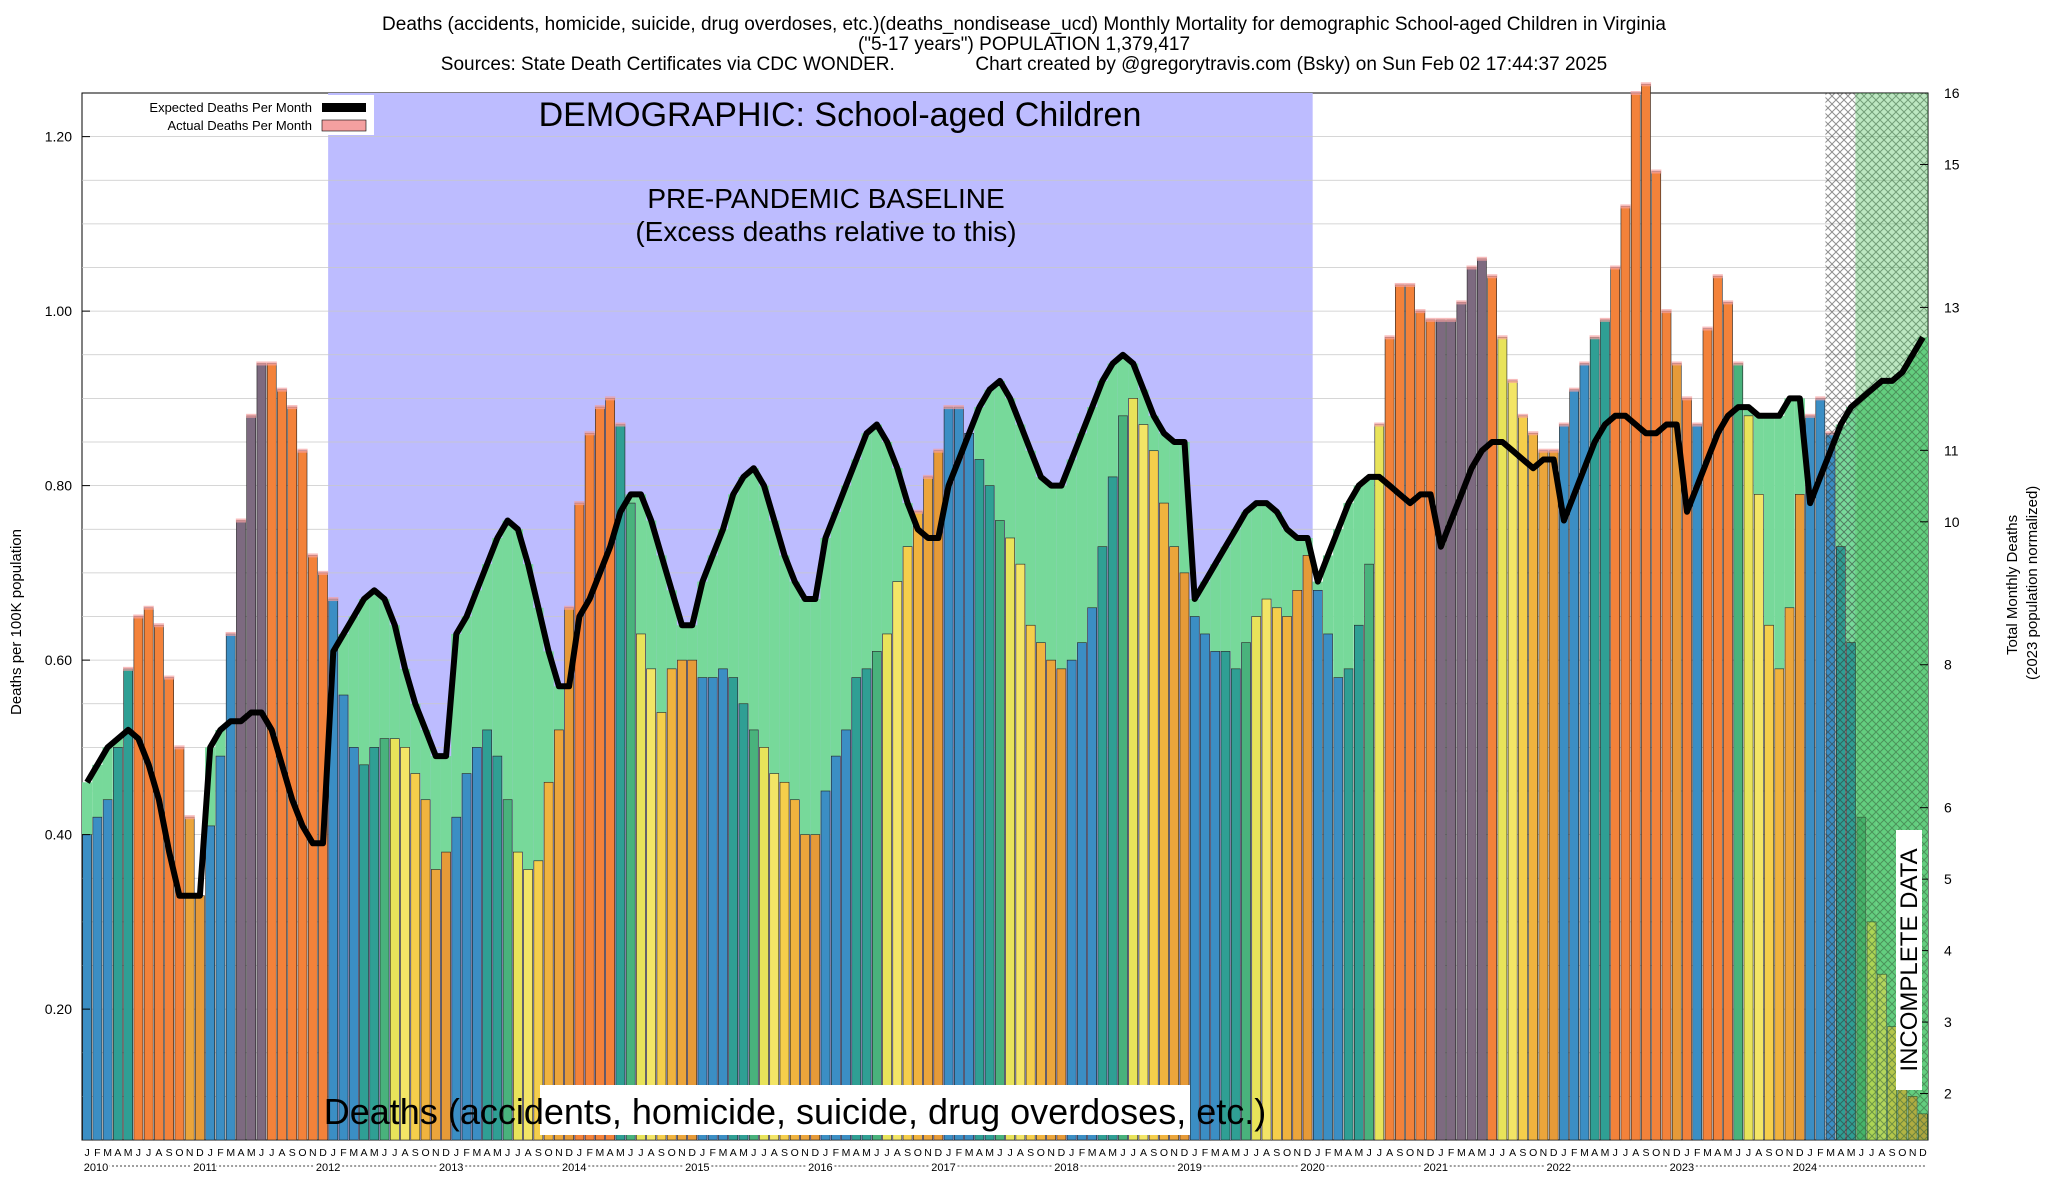 The image size is (2048, 1200). I want to click on x-month-label: F, so click(343, 1153).